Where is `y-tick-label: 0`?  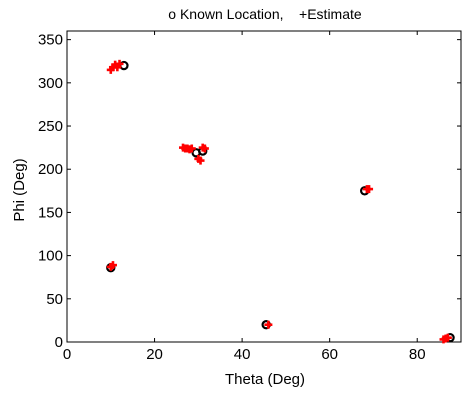 y-tick-label: 0 is located at coordinates (59, 342).